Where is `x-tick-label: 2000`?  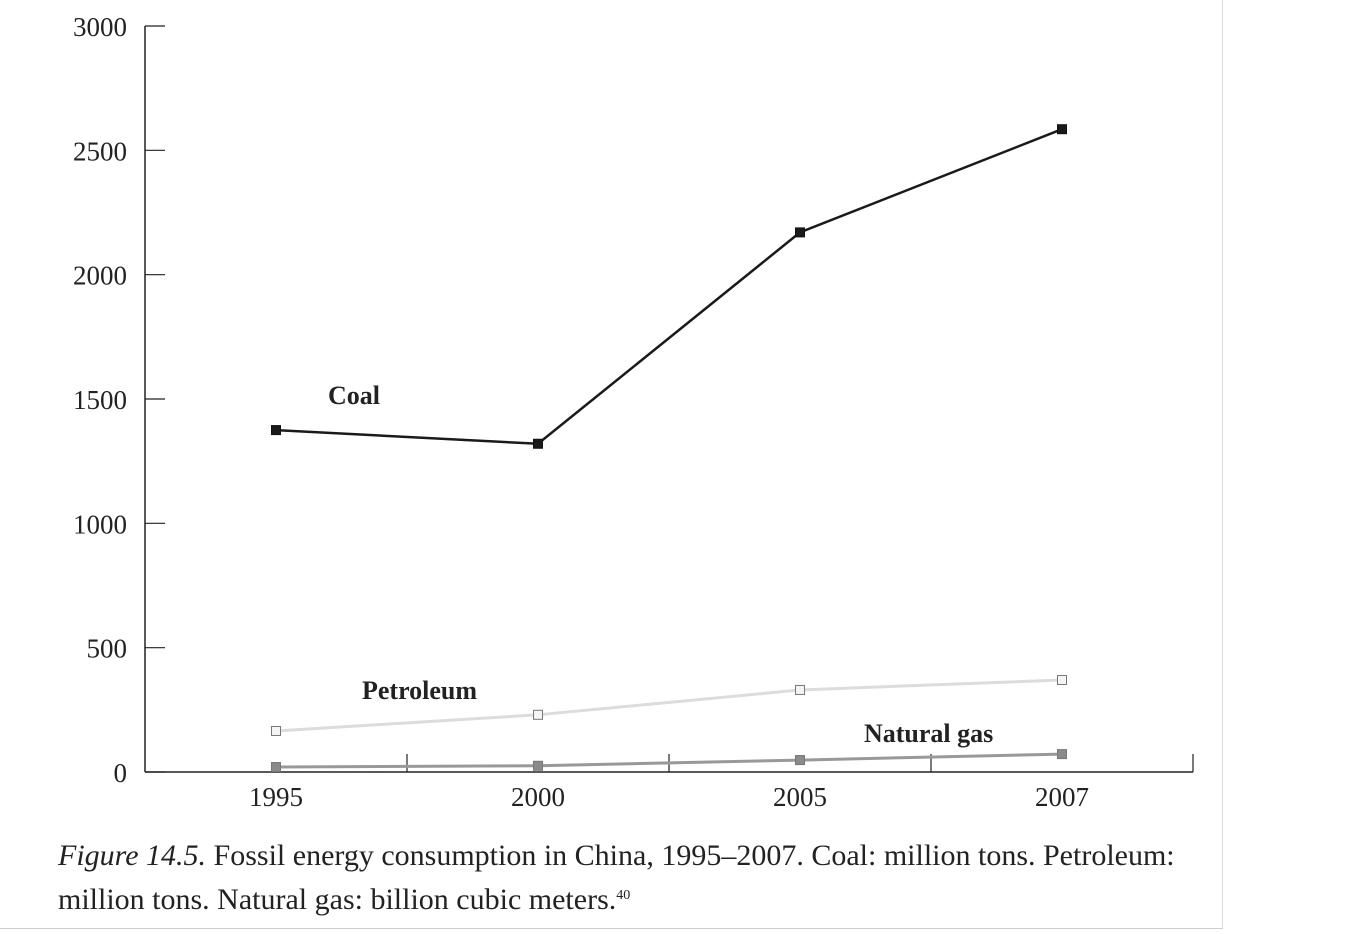
x-tick-label: 2000 is located at coordinates (538, 797).